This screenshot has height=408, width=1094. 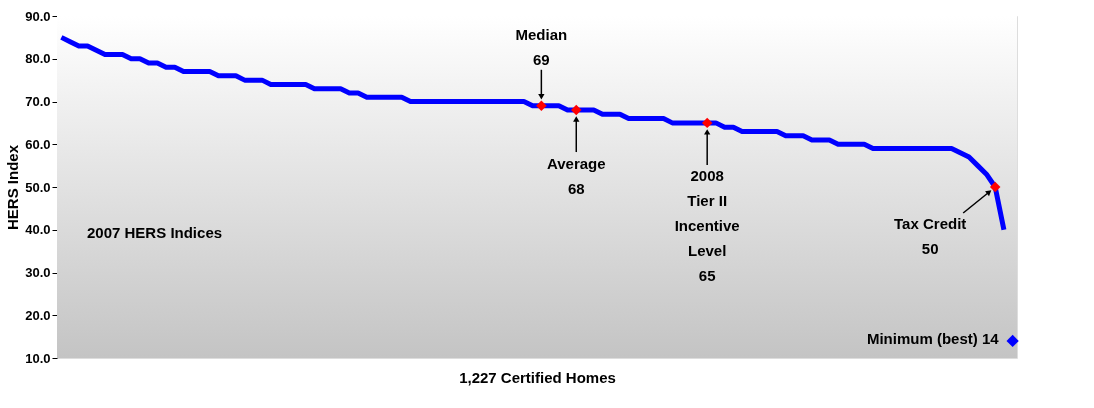 I want to click on y-tick-label: 50.0, so click(x=38, y=187).